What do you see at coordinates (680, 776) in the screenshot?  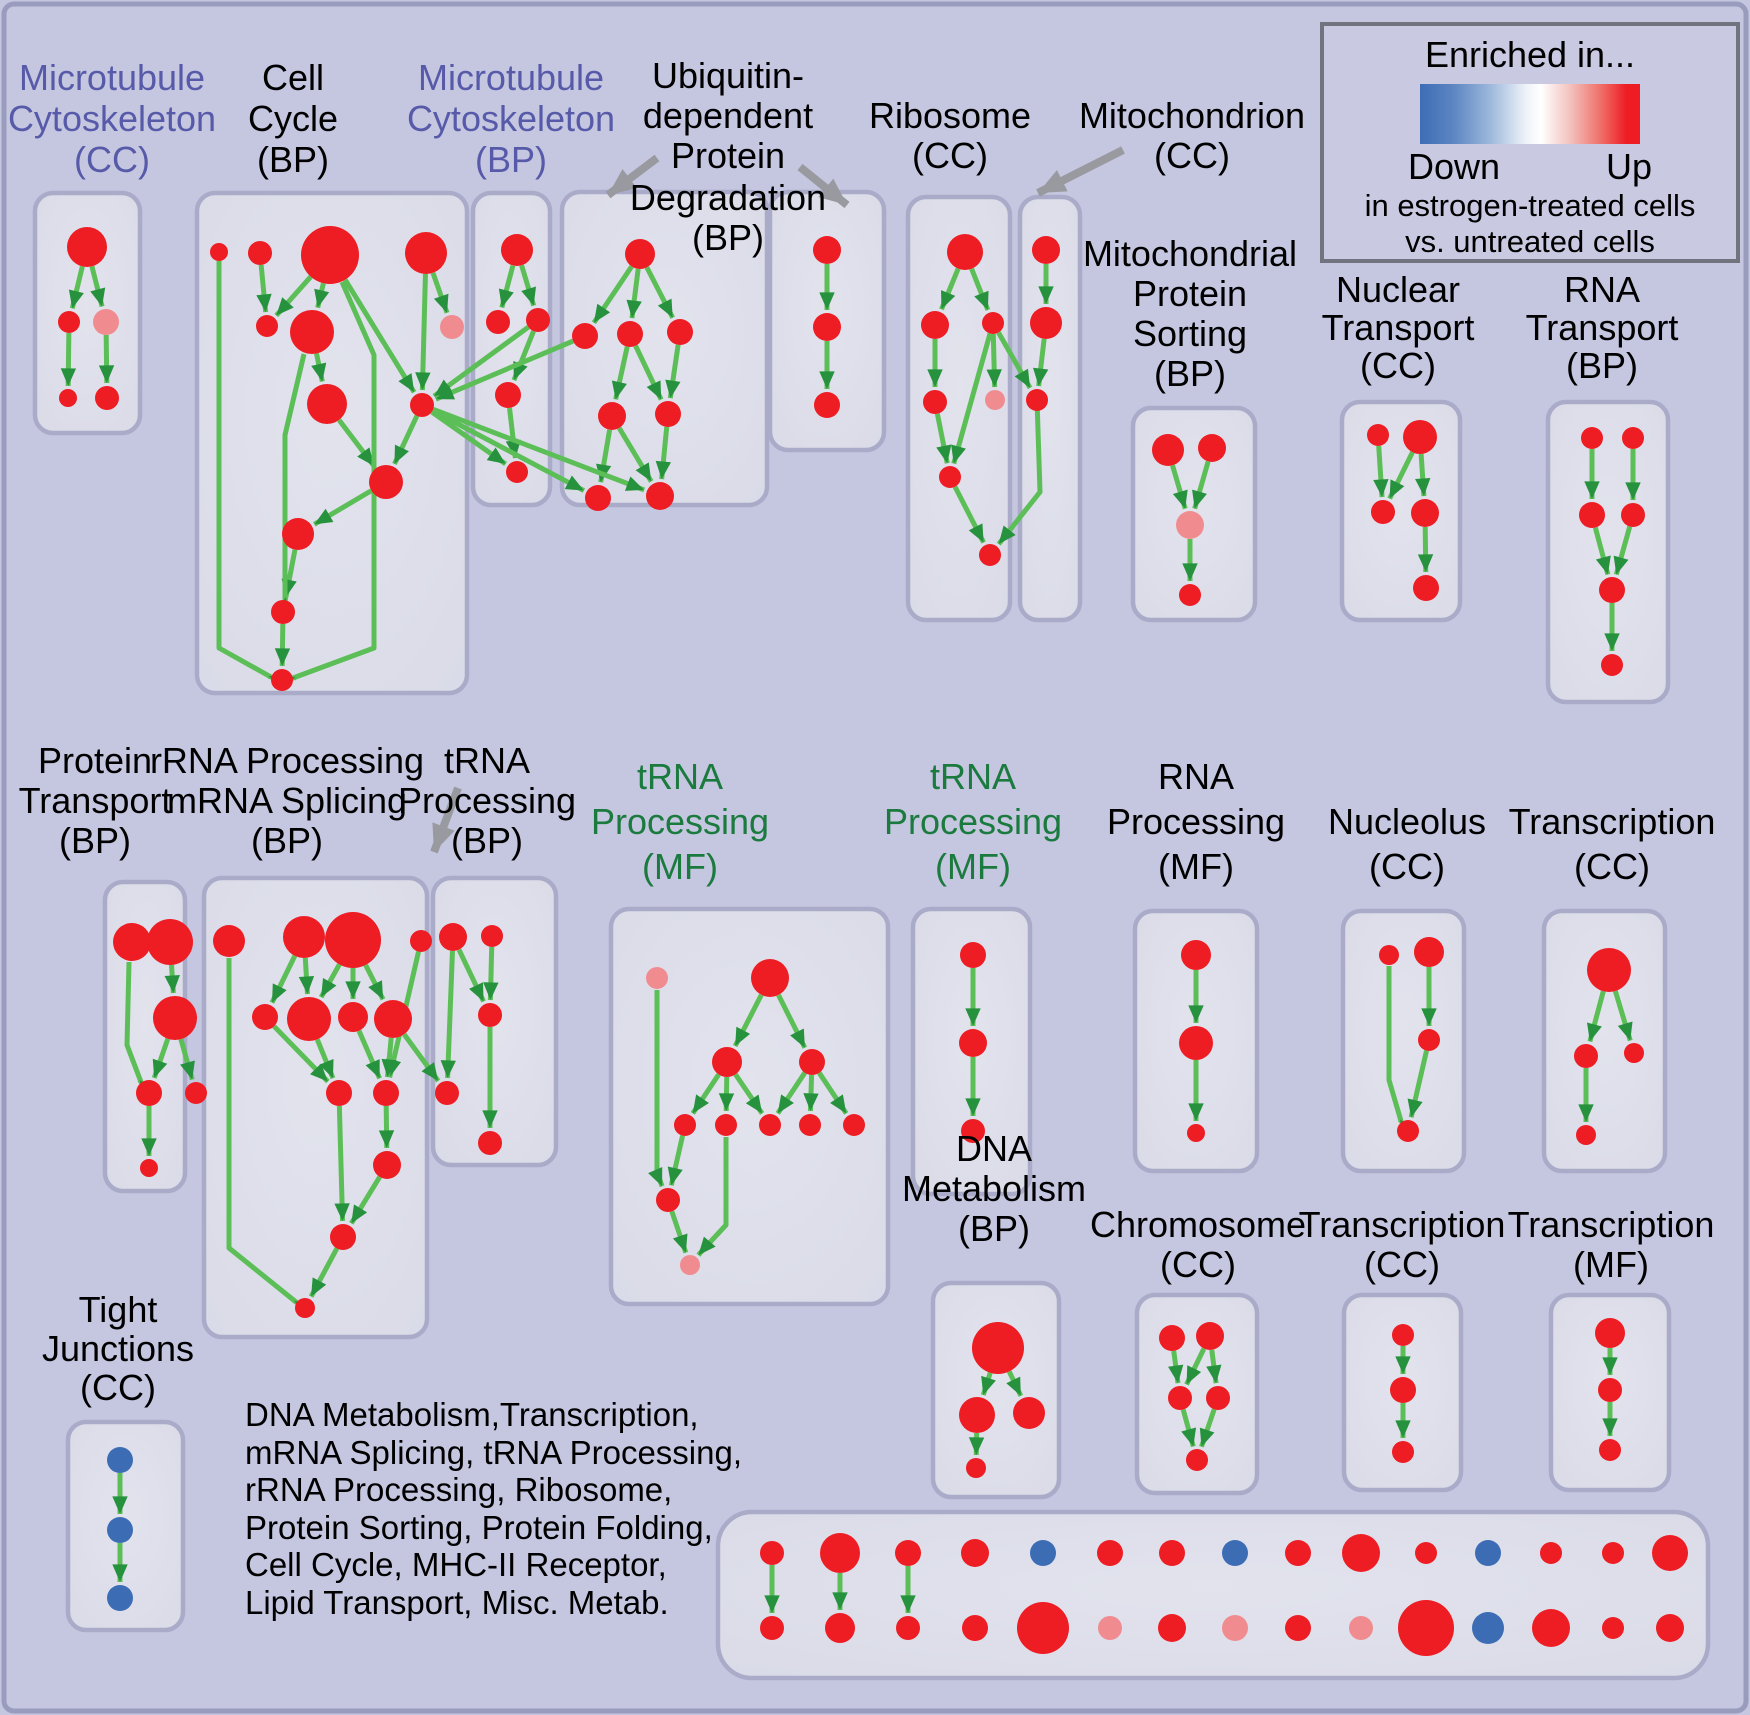 I see `cluster-label-trna-mf1: tRNA` at bounding box center [680, 776].